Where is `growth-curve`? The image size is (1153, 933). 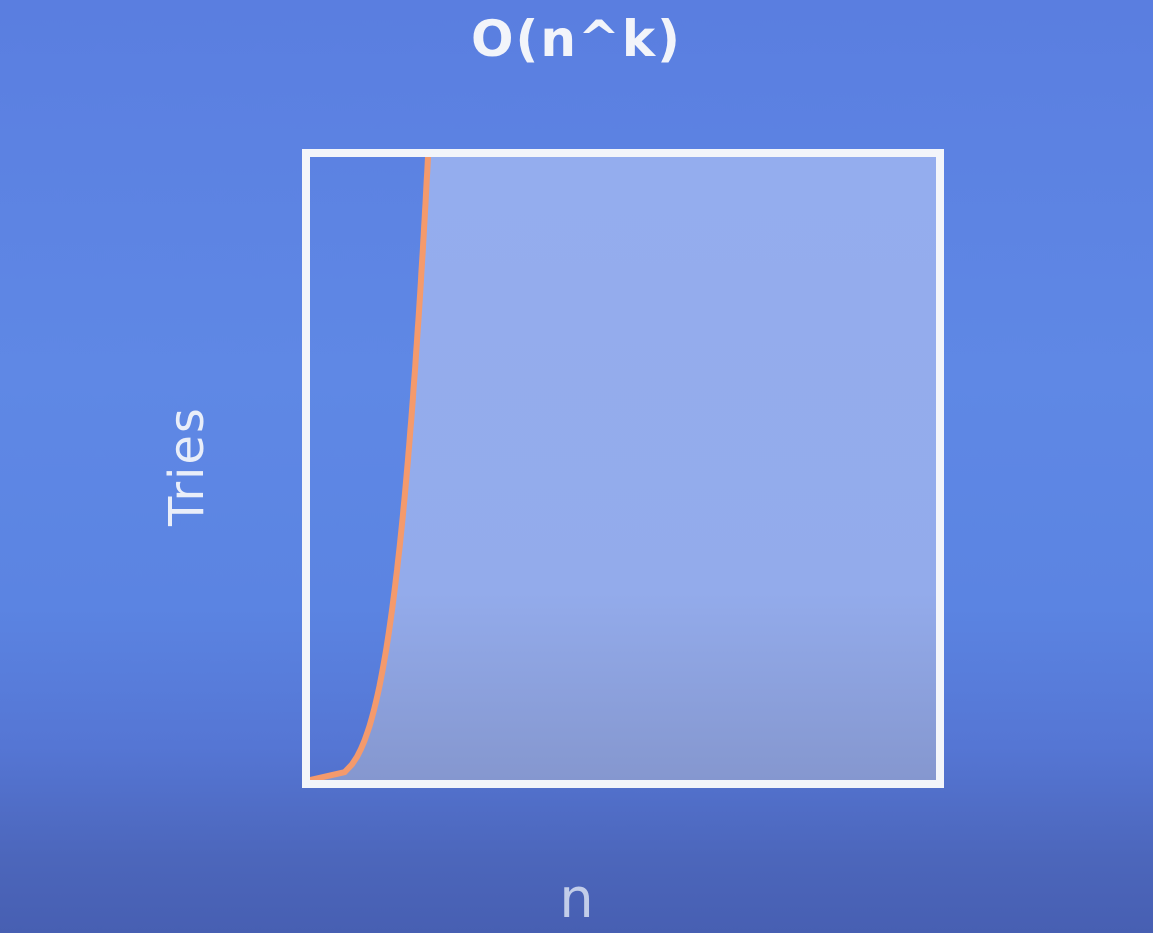 growth-curve is located at coordinates (369, 468).